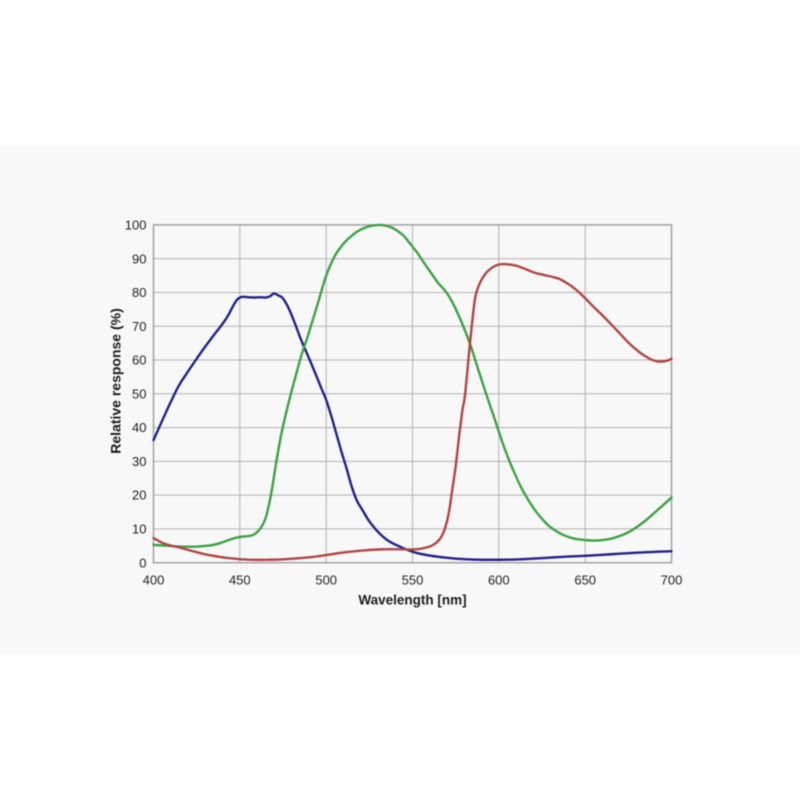 This screenshot has height=800, width=800. Describe the element at coordinates (672, 580) in the screenshot. I see `svg-text: 700` at that location.